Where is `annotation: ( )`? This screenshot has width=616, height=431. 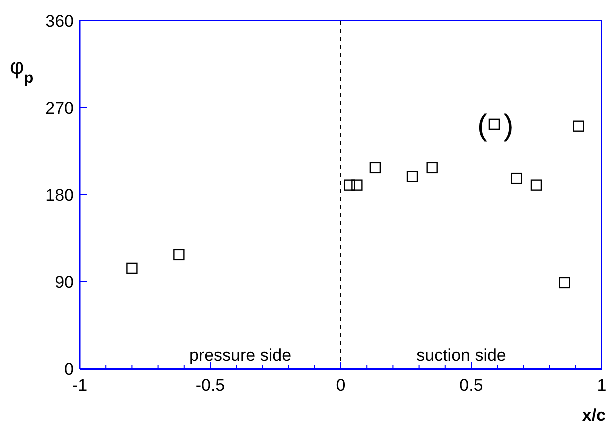 annotation: ( ) is located at coordinates (495, 125).